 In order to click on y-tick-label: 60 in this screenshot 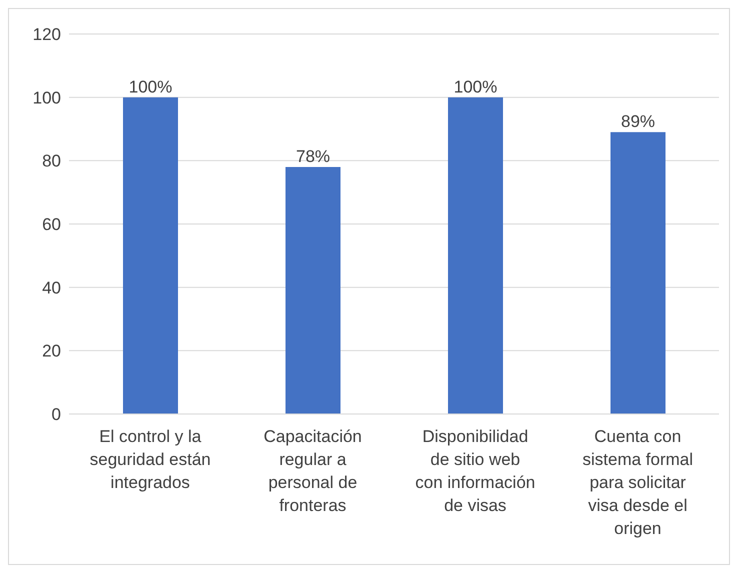, I will do `click(51, 224)`.